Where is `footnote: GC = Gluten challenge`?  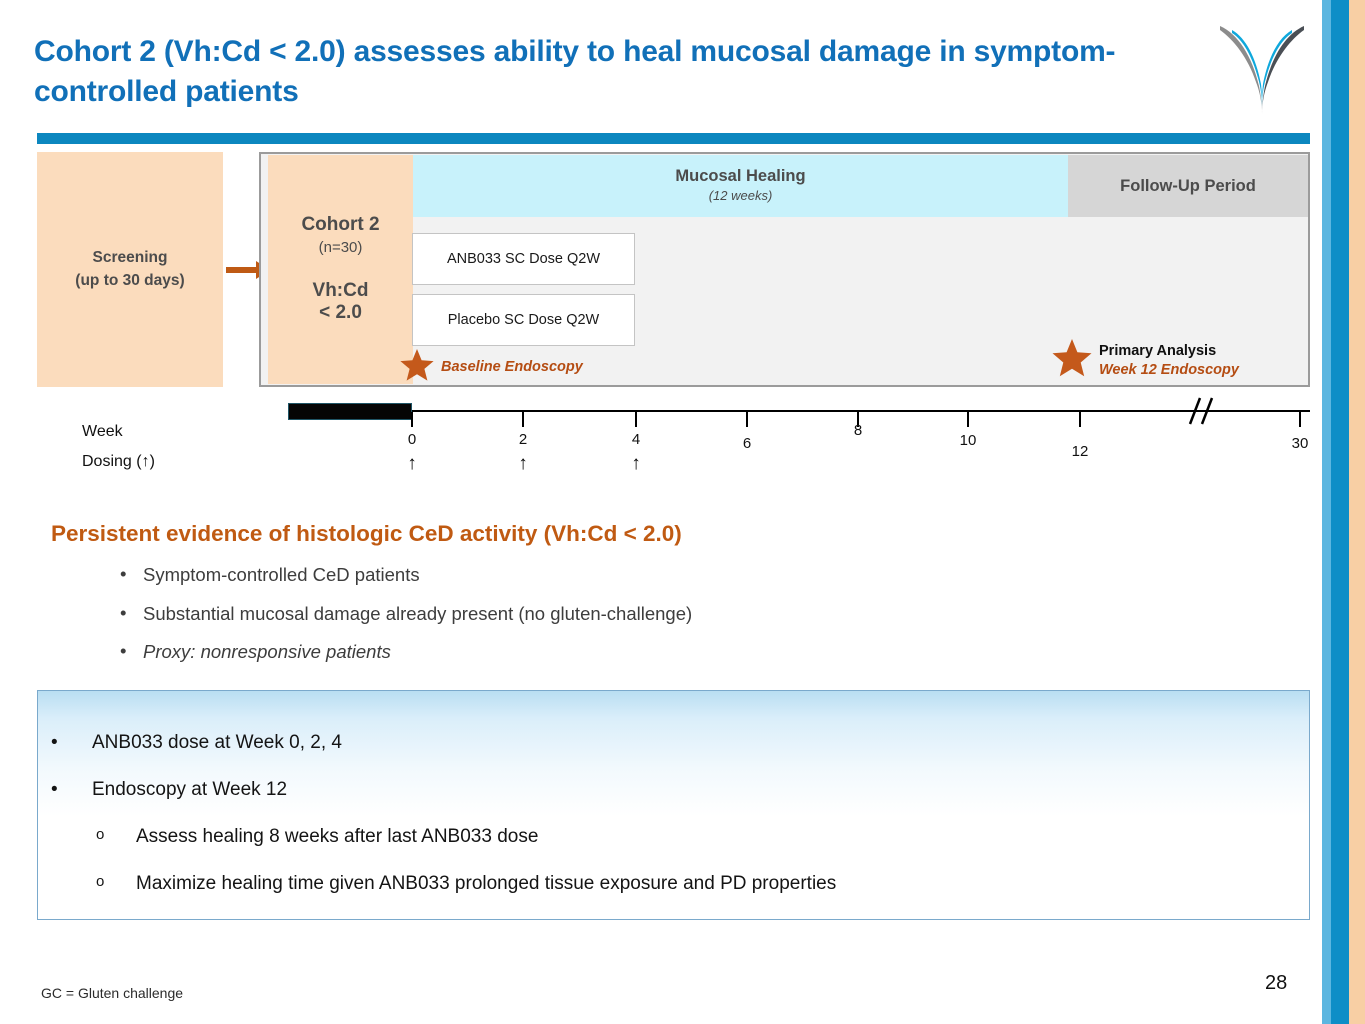 footnote: GC = Gluten challenge is located at coordinates (112, 993).